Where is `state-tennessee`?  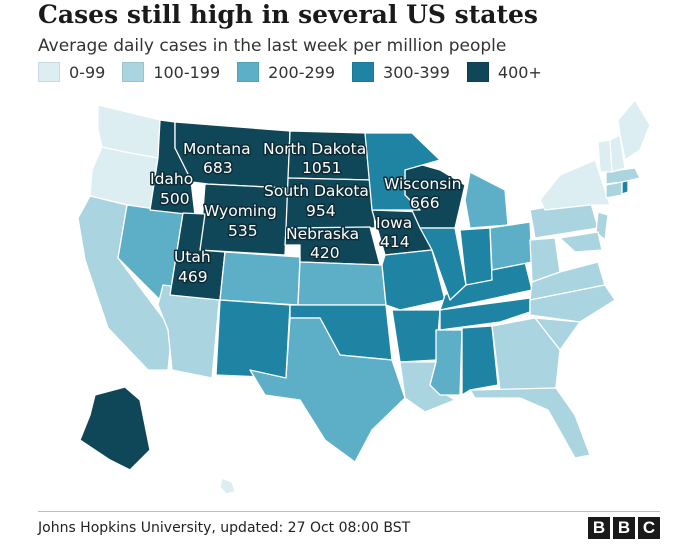 state-tennessee is located at coordinates (485, 314).